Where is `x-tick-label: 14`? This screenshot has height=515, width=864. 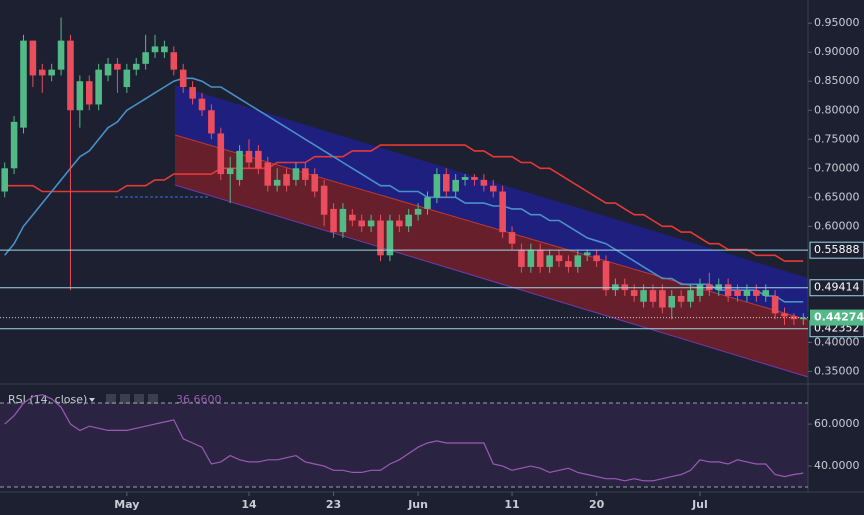 x-tick-label: 14 is located at coordinates (249, 504).